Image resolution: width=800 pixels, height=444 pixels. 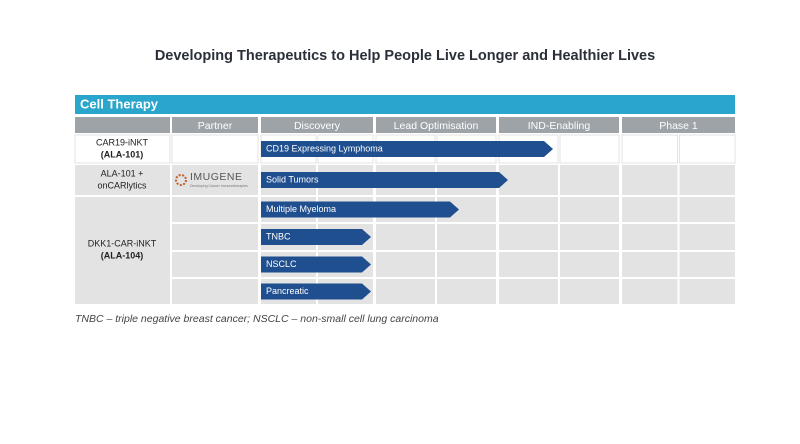 I want to click on column-header: Discovery, so click(x=317, y=126).